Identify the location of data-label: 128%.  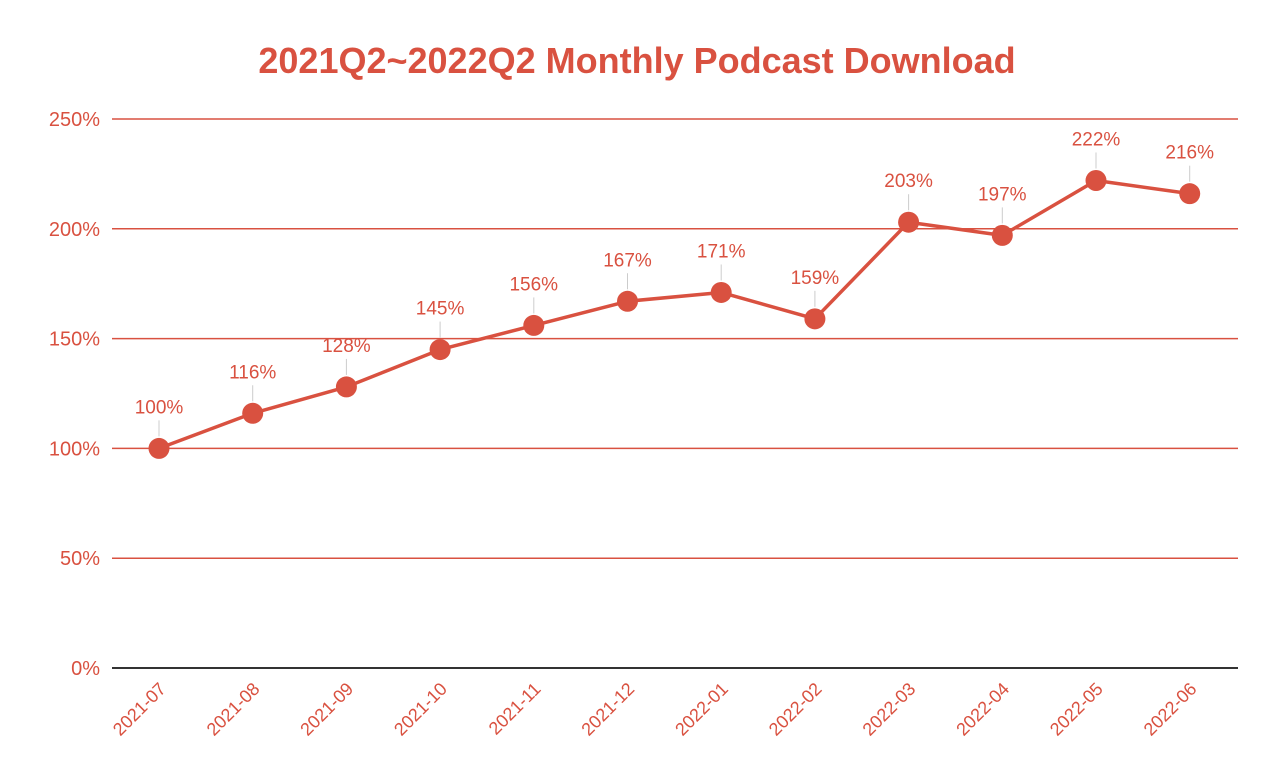
(346, 346).